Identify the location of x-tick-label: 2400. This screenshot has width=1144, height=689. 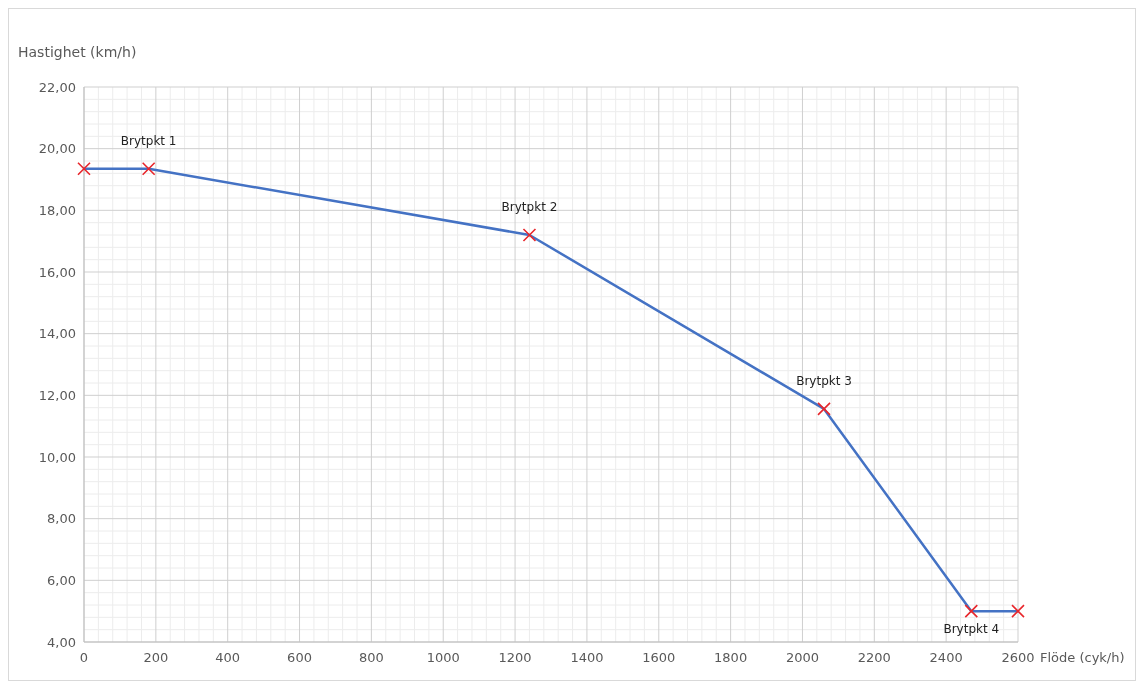
(946, 657).